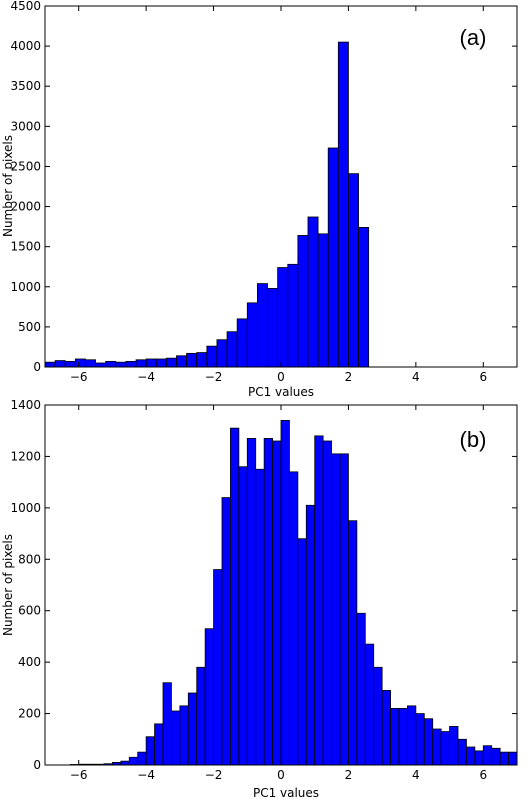  What do you see at coordinates (37, 765) in the screenshot?
I see `y-tick-label-b: 0` at bounding box center [37, 765].